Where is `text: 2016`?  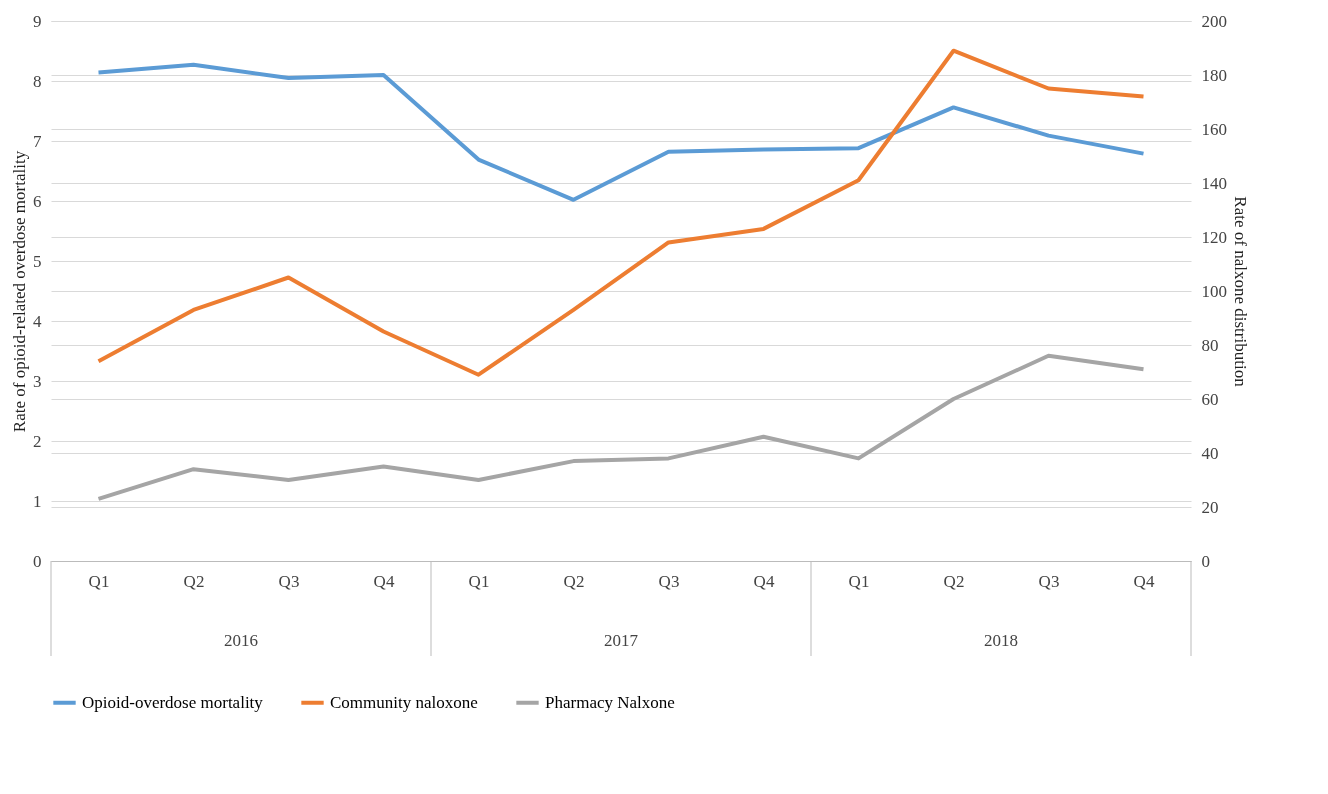
text: 2016 is located at coordinates (241, 640).